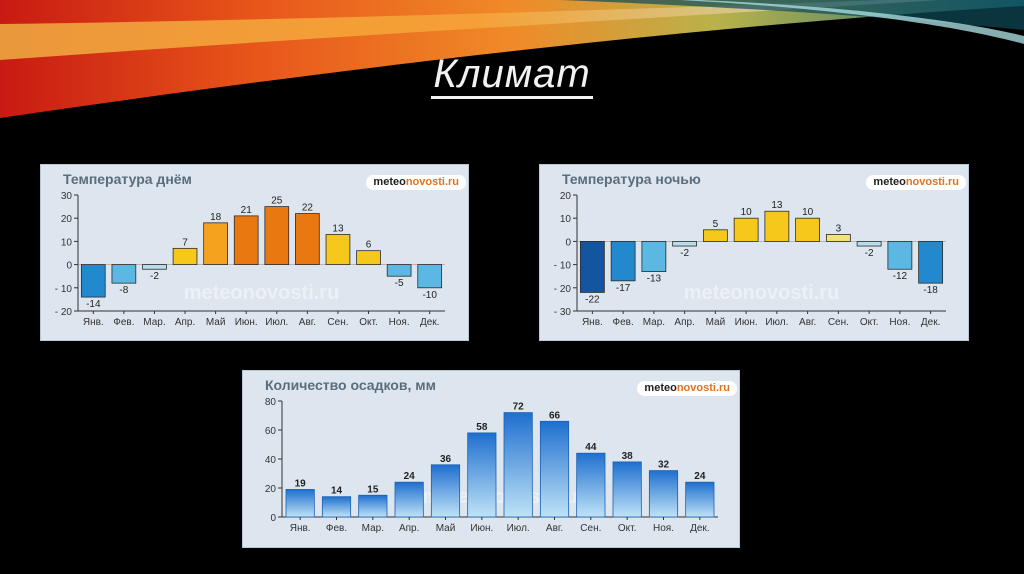 Image resolution: width=1024 pixels, height=574 pixels. What do you see at coordinates (628, 456) in the screenshot?
I see `data-label: 38` at bounding box center [628, 456].